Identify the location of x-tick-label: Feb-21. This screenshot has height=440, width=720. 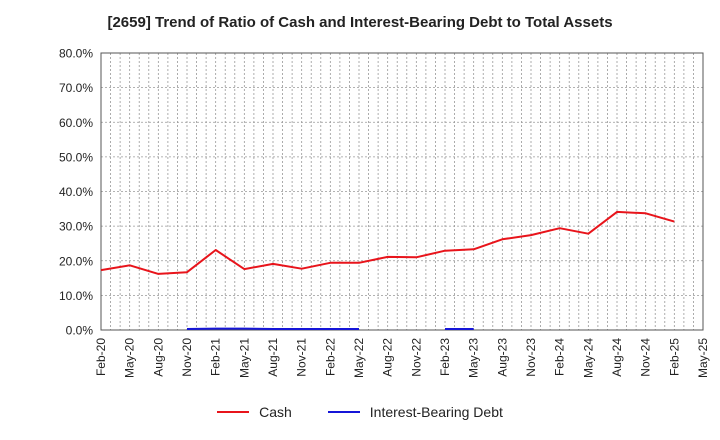
(216, 357).